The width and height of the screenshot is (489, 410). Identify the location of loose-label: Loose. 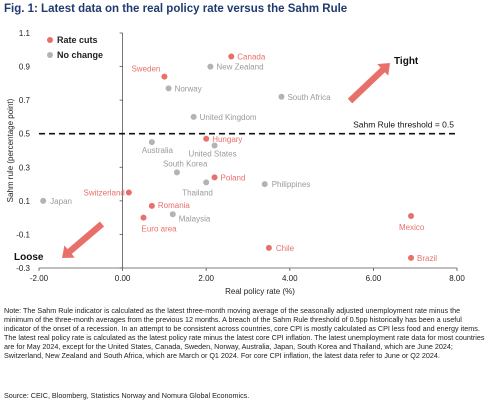
(29, 257).